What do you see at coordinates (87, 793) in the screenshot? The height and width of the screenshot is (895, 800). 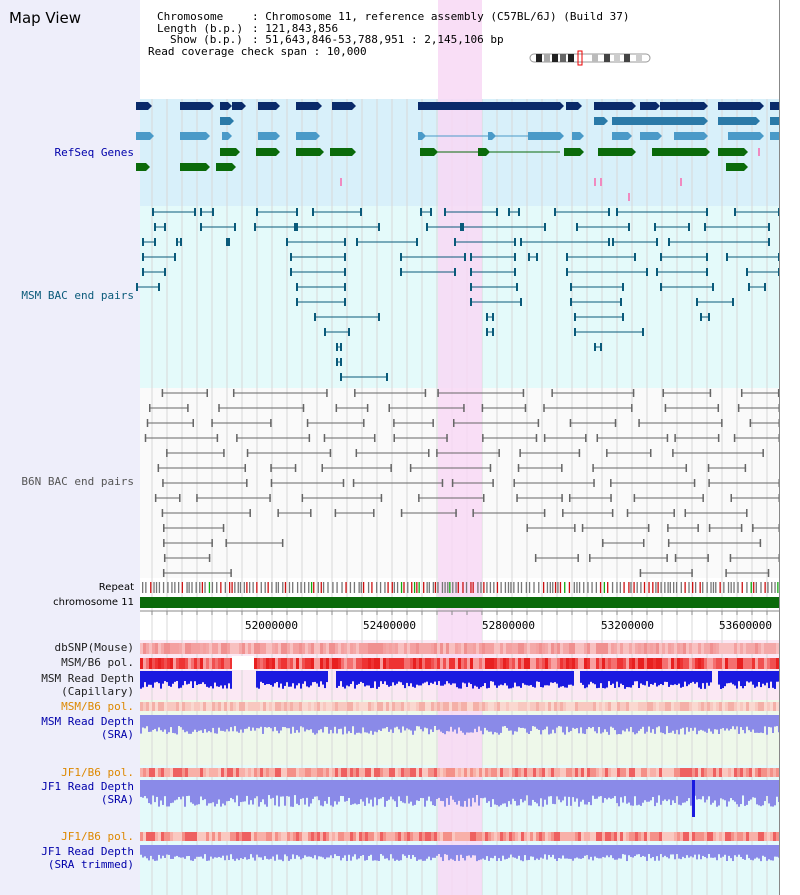 I see `jf1-depth-sra-label: JF1 Read Depth (SRA)` at bounding box center [87, 793].